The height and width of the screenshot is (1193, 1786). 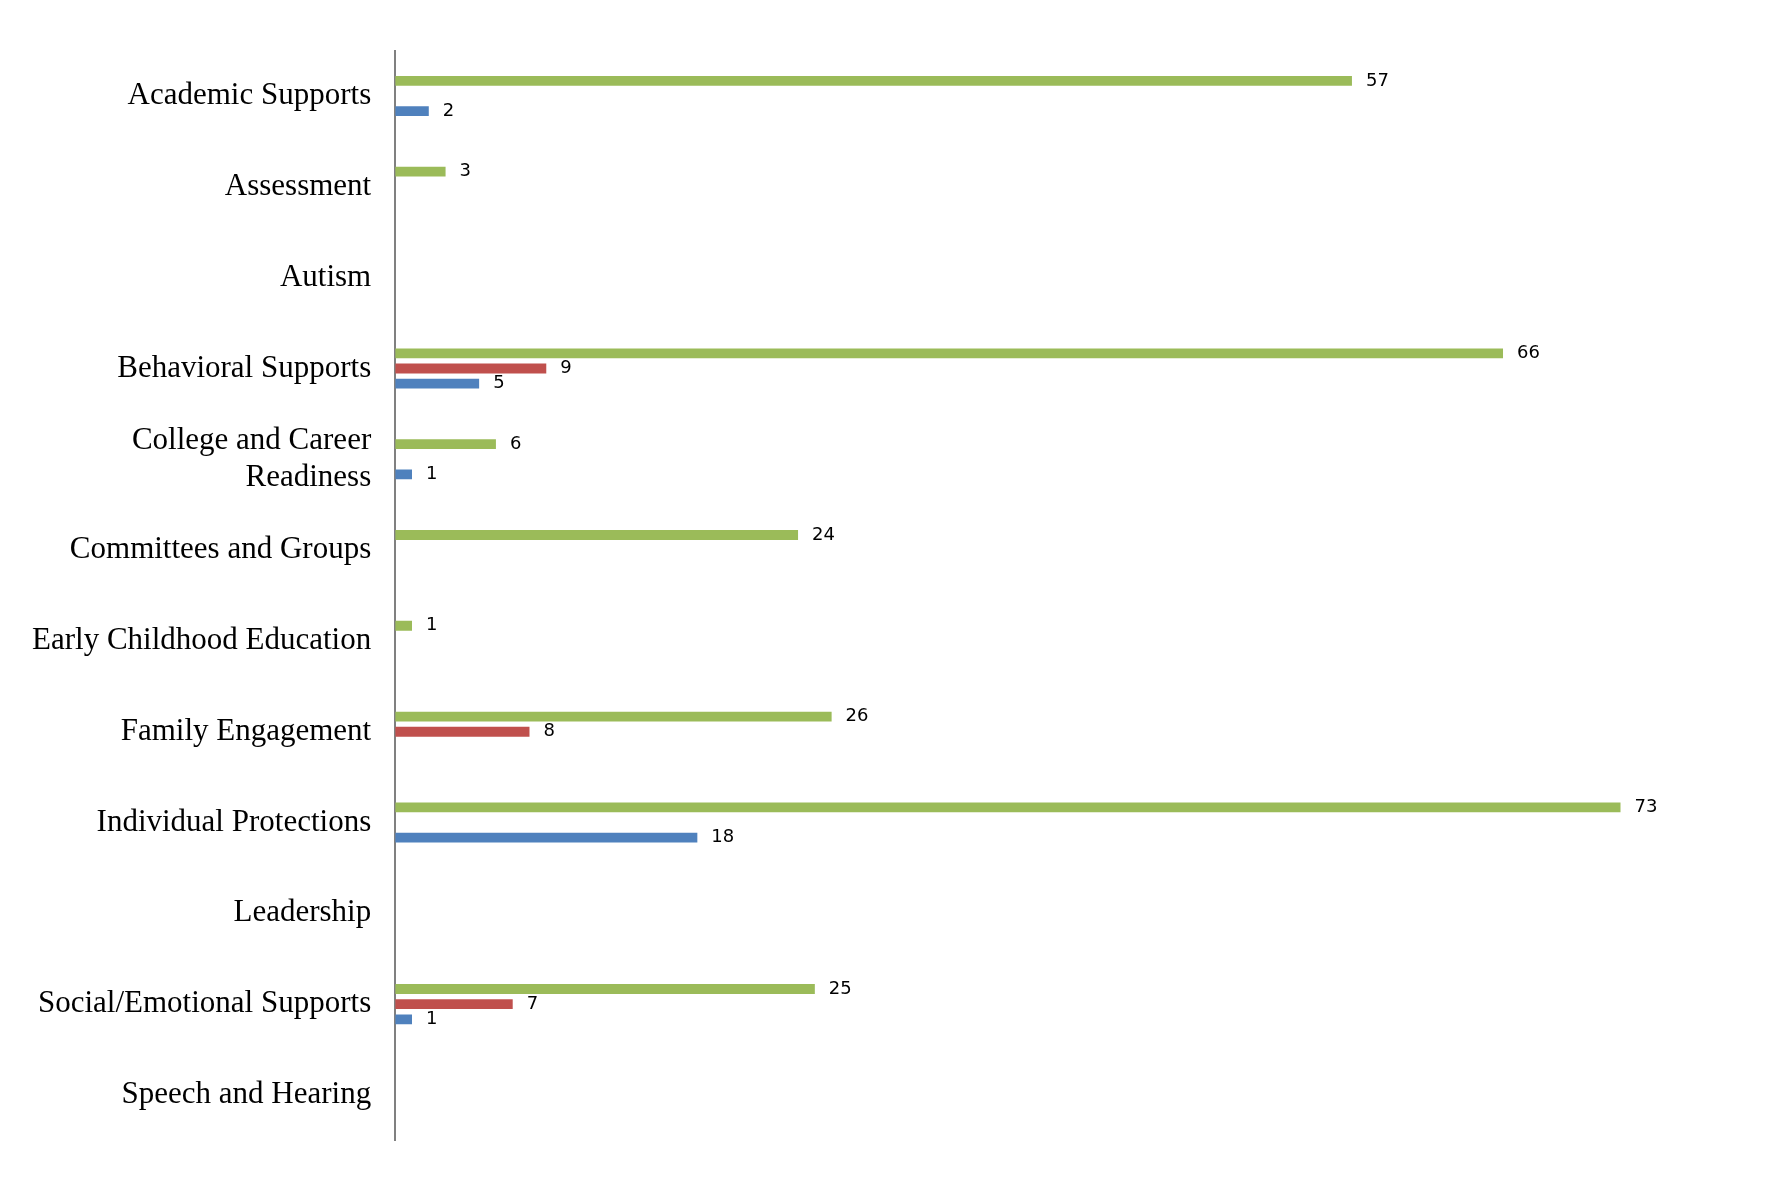 What do you see at coordinates (857, 715) in the screenshot?
I see `data-label: 26` at bounding box center [857, 715].